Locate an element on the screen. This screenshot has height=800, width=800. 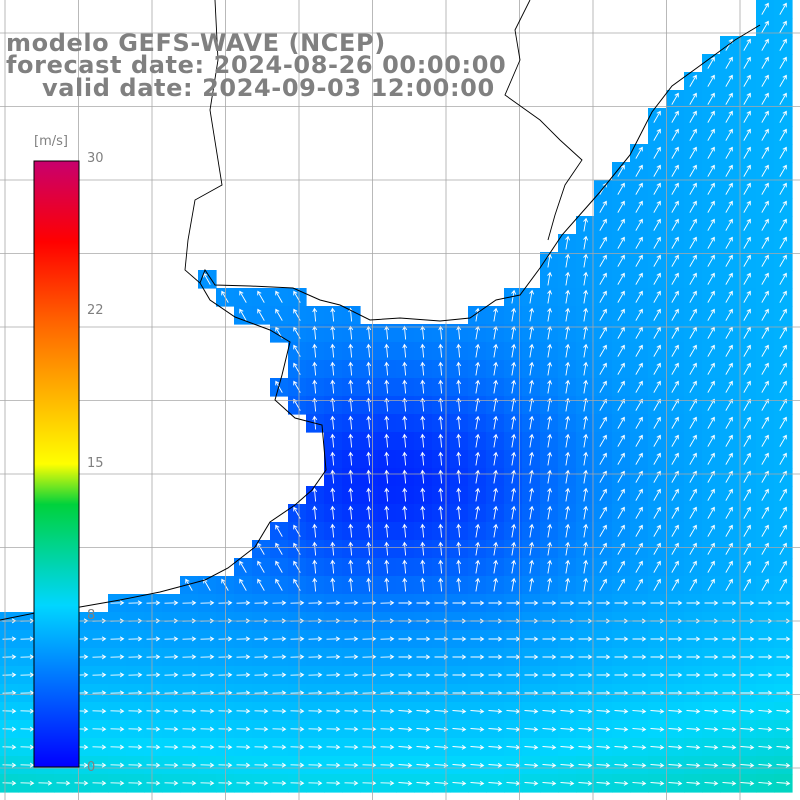
title-valid-date: valid date: 2024-09-03 12:00:00 is located at coordinates (268, 88).